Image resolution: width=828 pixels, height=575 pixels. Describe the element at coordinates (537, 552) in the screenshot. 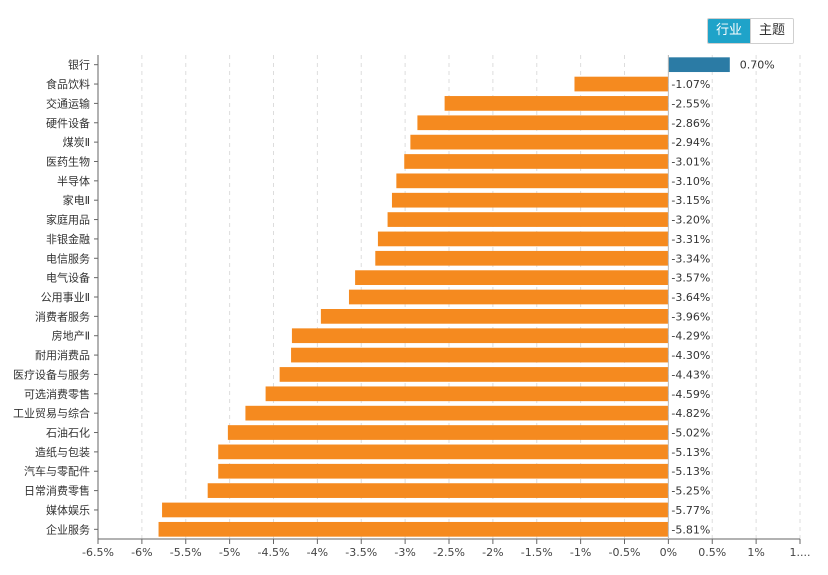

I see `x-tick-label: -1.5%` at that location.